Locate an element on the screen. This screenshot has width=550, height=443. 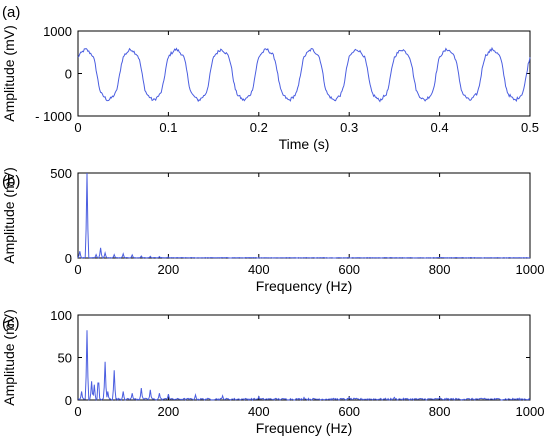
x-tick-label: 0.3 is located at coordinates (349, 127).